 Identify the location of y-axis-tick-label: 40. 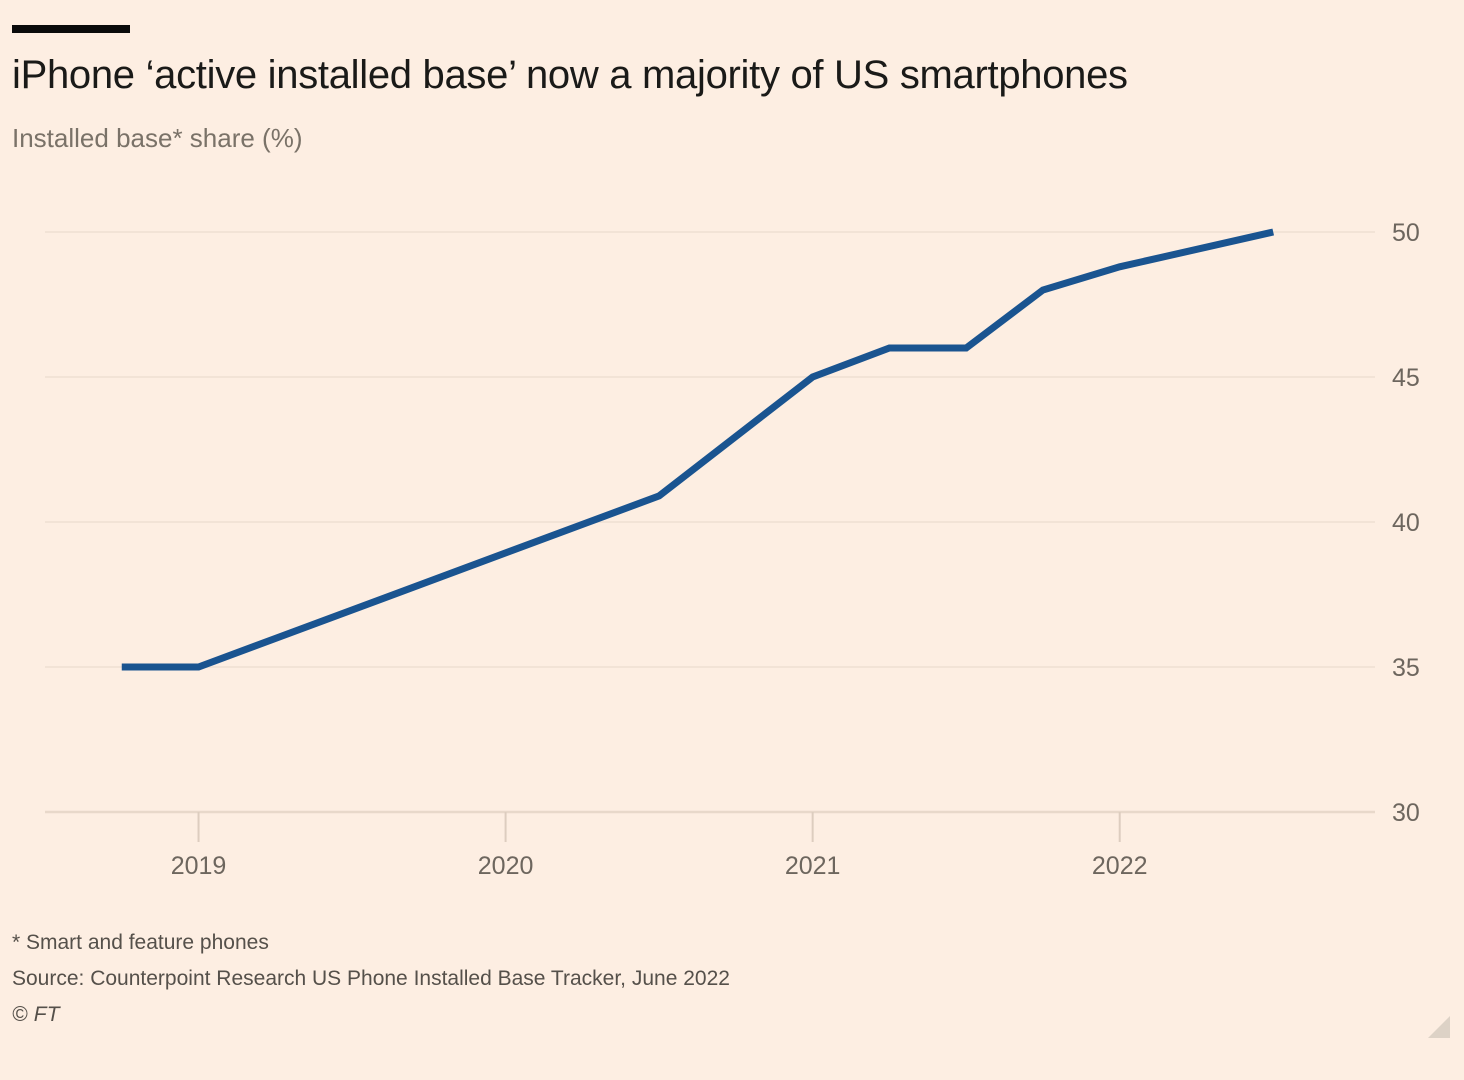
(1406, 523).